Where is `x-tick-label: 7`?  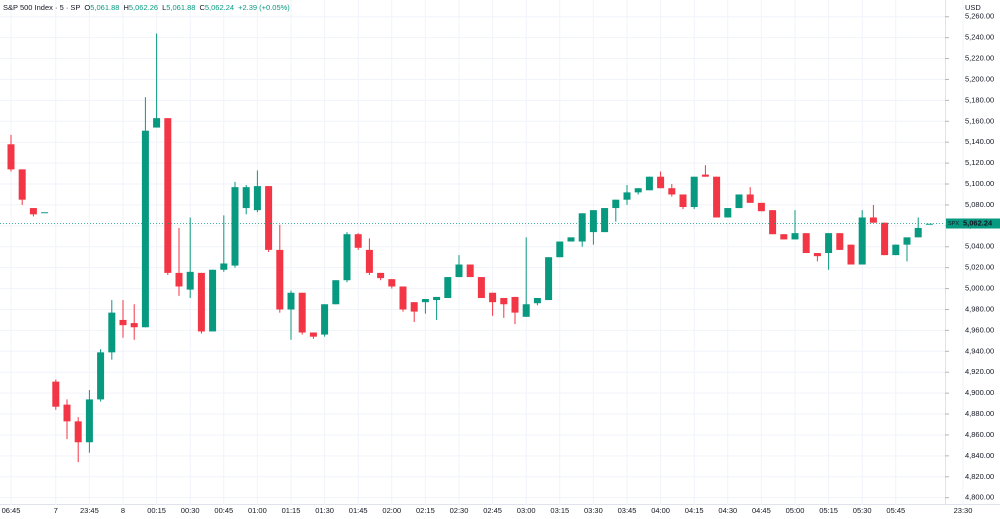 x-tick-label: 7 is located at coordinates (56, 510).